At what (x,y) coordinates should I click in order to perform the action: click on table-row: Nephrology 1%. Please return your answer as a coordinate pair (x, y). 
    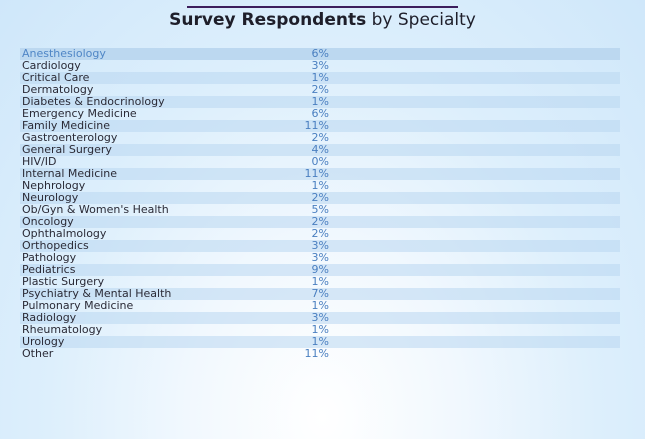
    Looking at the image, I should click on (320, 186).